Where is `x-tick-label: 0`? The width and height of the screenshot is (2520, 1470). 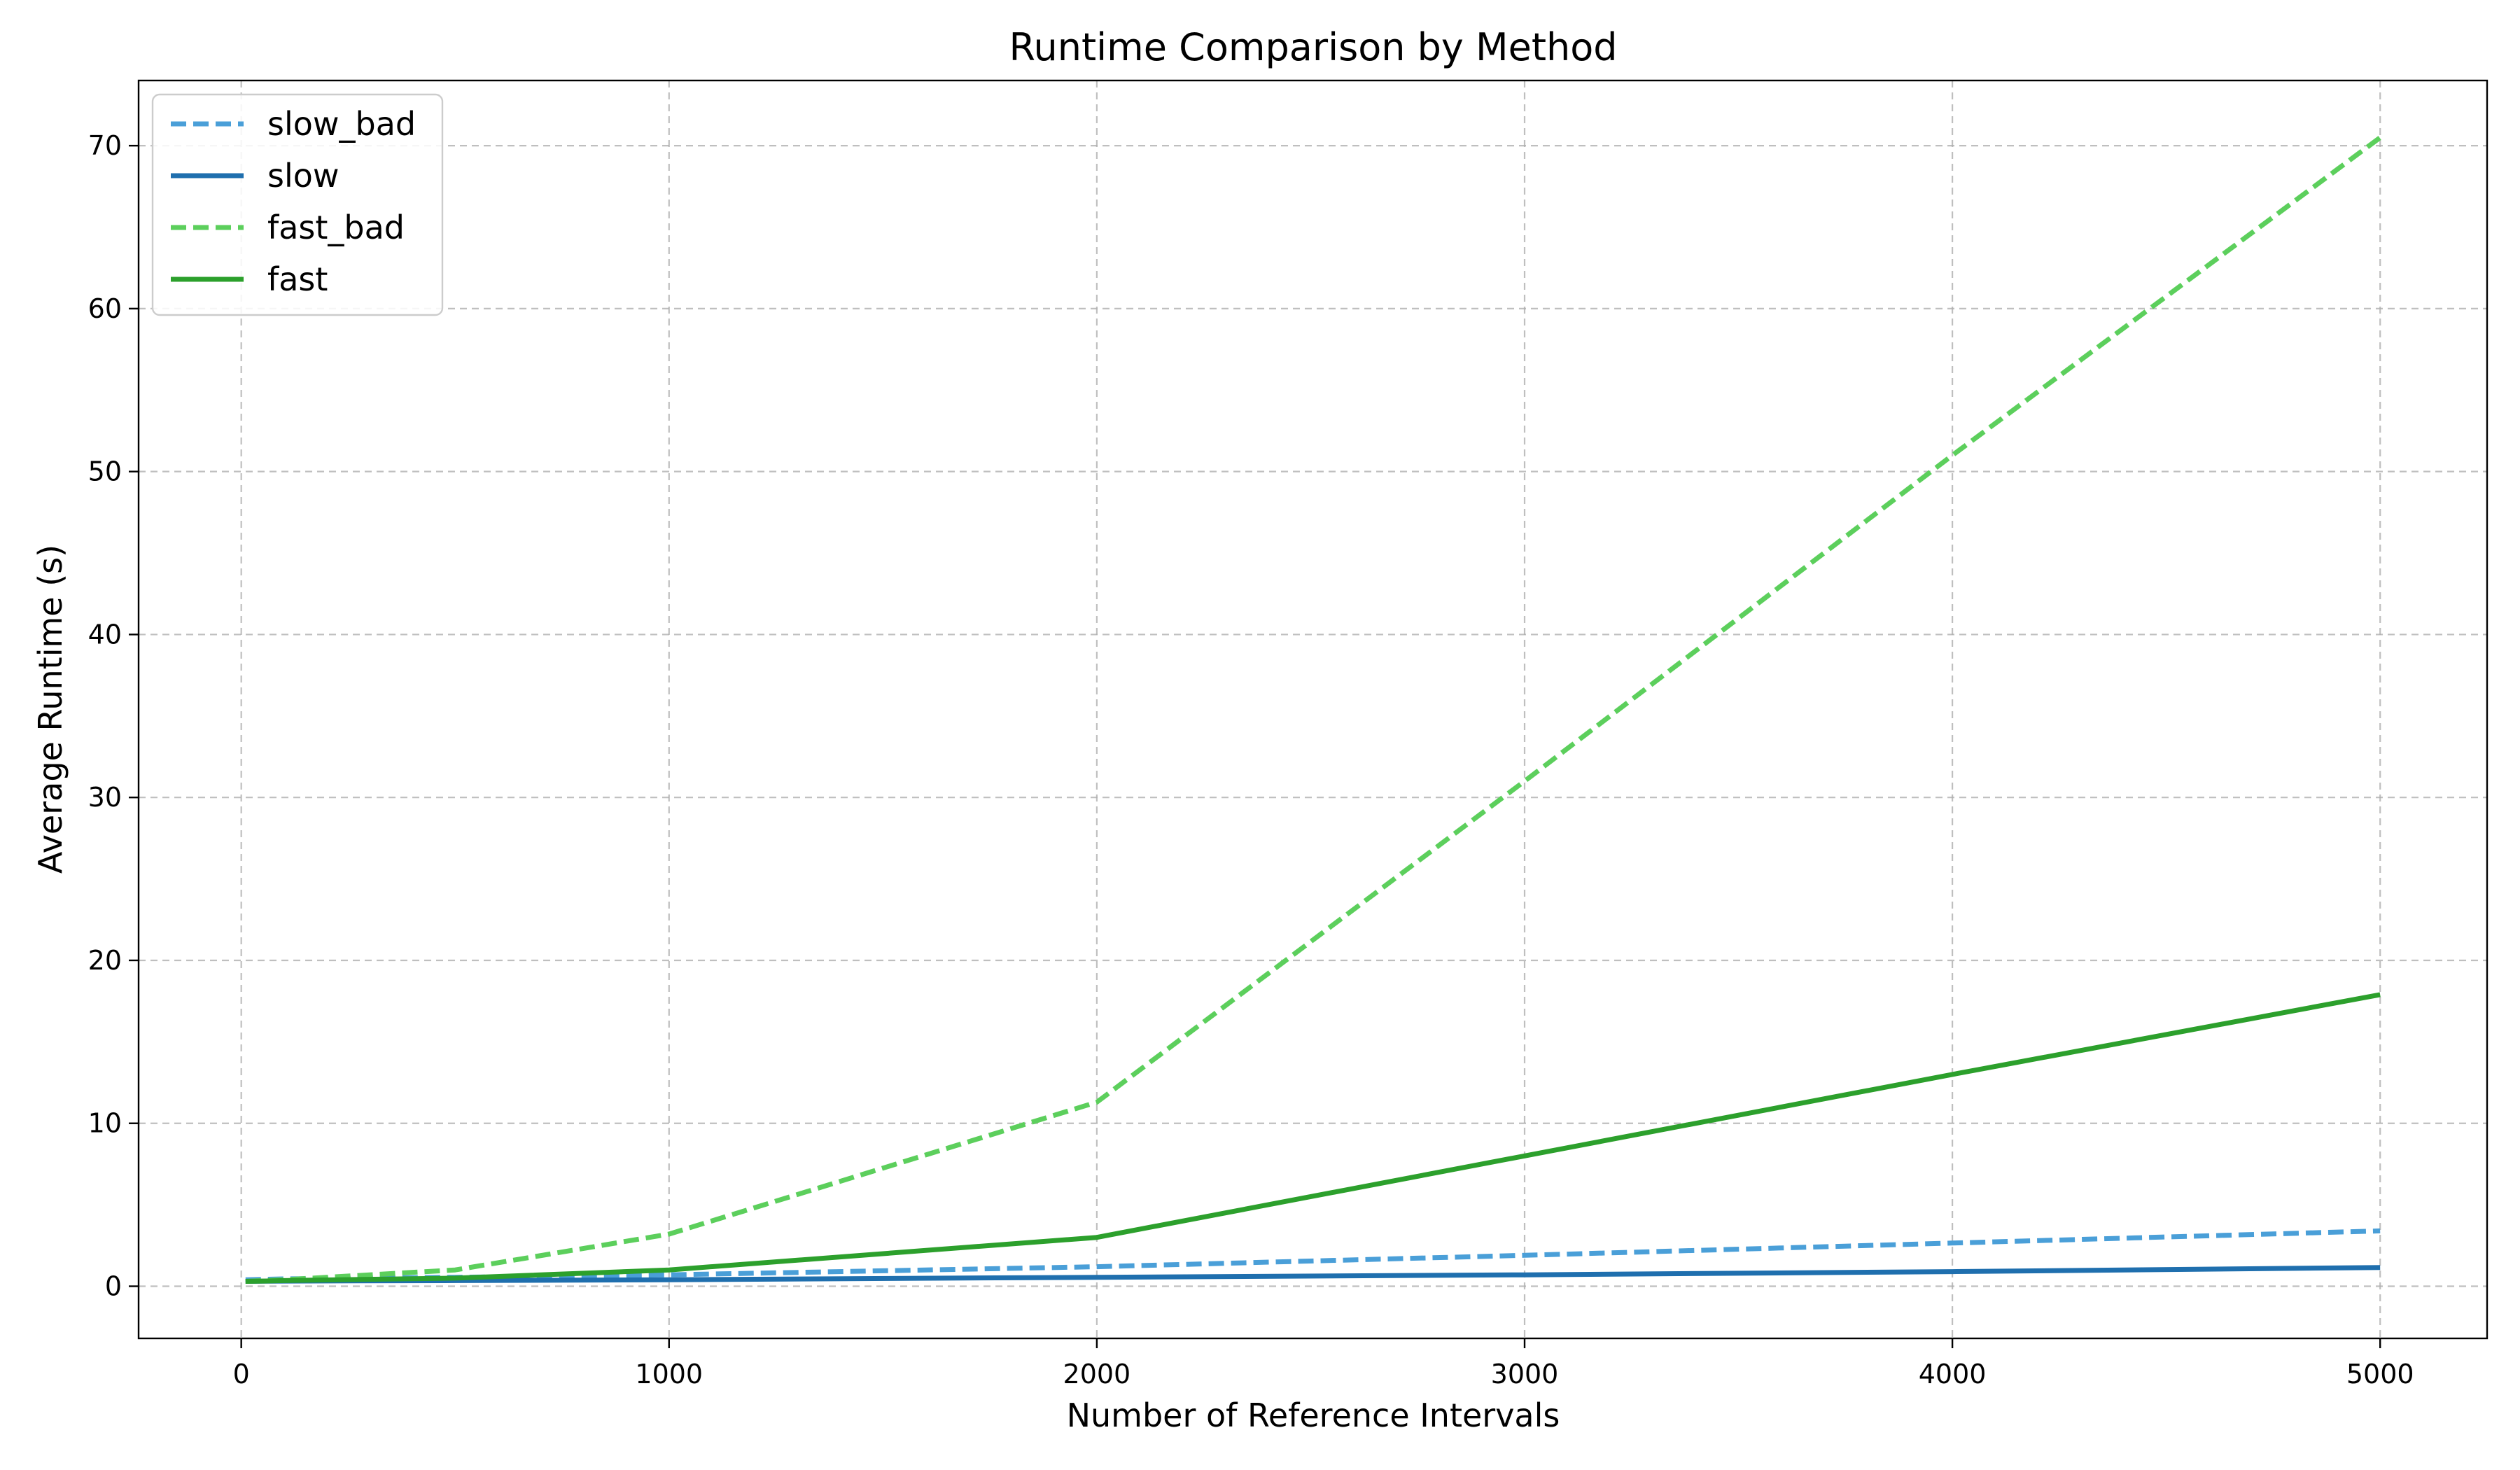
x-tick-label: 0 is located at coordinates (241, 1374).